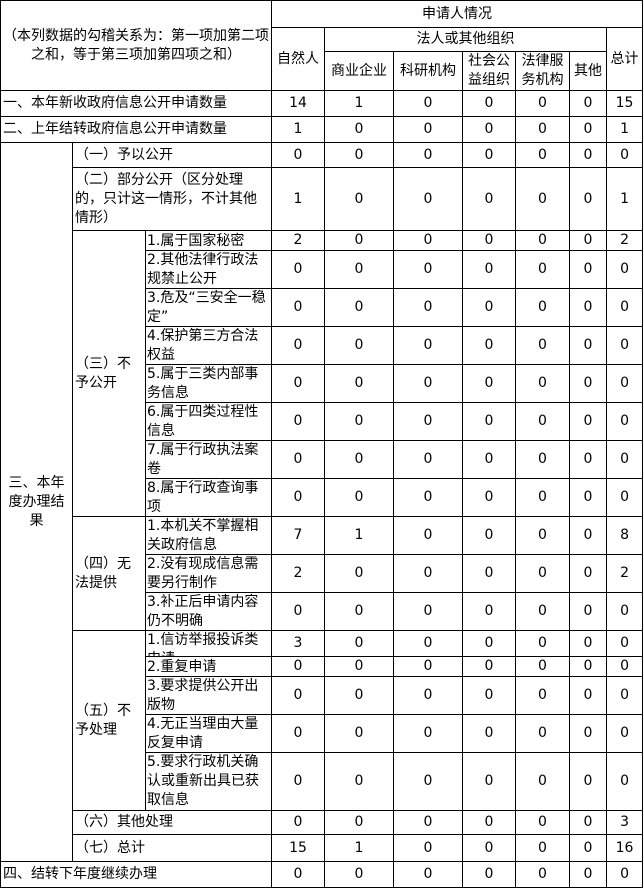 The width and height of the screenshot is (644, 888). I want to click on value-cell: 14, so click(298, 103).